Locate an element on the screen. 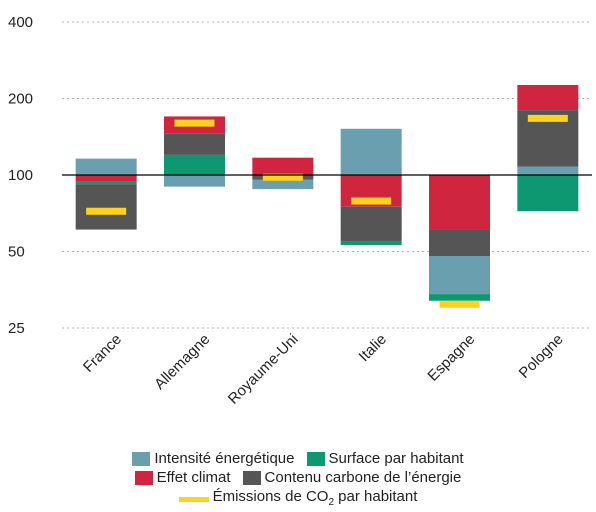 This screenshot has height=512, width=596. bar-espagne-intensite is located at coordinates (459, 275).